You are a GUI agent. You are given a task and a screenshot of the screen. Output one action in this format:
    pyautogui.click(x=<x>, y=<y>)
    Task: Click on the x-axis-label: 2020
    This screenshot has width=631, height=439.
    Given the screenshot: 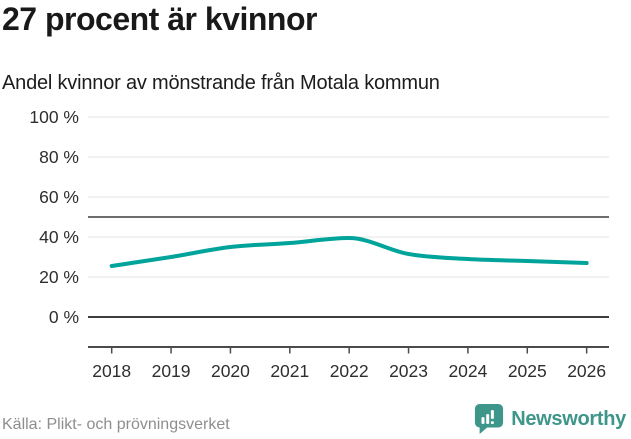 What is the action you would take?
    pyautogui.click(x=230, y=371)
    